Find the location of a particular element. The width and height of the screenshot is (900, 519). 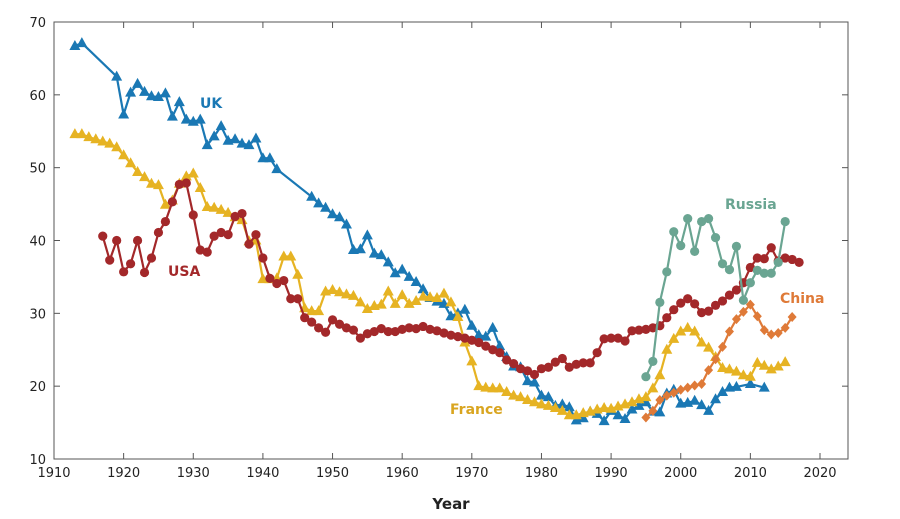

series-label-uk: UK is located at coordinates (211, 104).